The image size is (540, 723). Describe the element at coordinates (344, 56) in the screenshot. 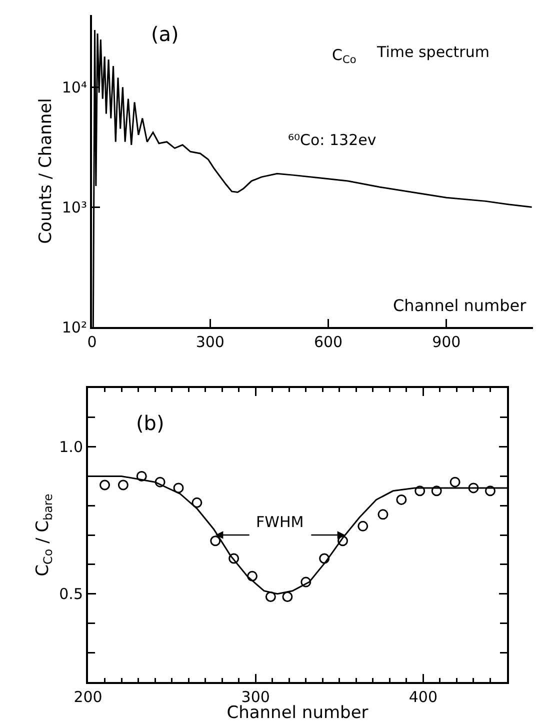

I see `annotation: C$_{Co}$` at that location.